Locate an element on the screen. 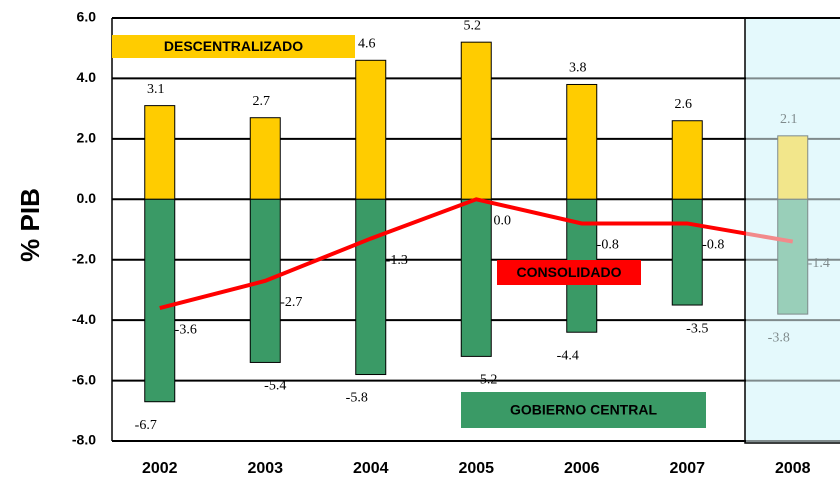 The width and height of the screenshot is (840, 481). legend-label: DESCENTRALIZADO is located at coordinates (233, 46).